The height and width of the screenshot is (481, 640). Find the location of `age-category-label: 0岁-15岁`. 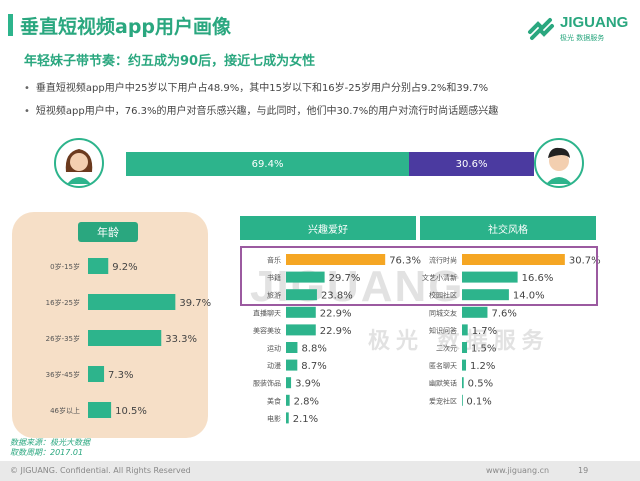

age-category-label: 0岁-15岁 is located at coordinates (65, 266).